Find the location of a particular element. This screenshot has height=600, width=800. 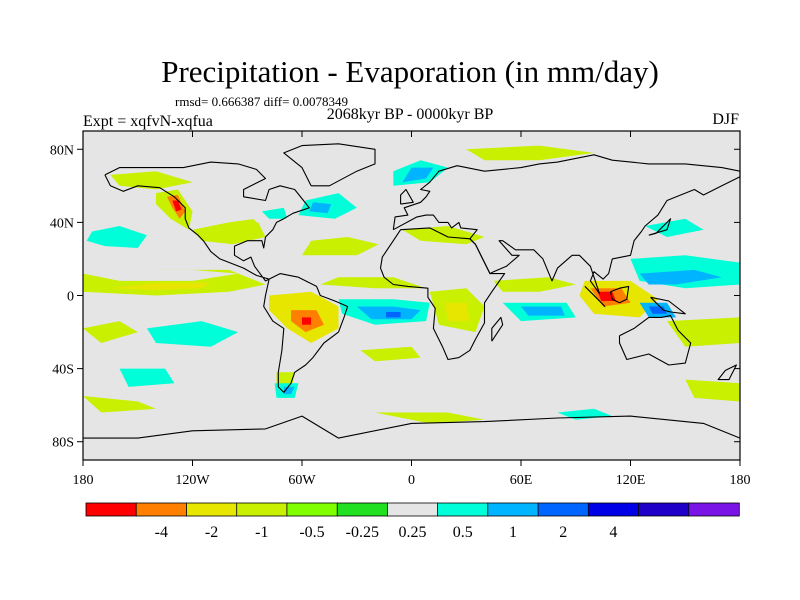

colorbar-label: -0.5 is located at coordinates (311, 532).